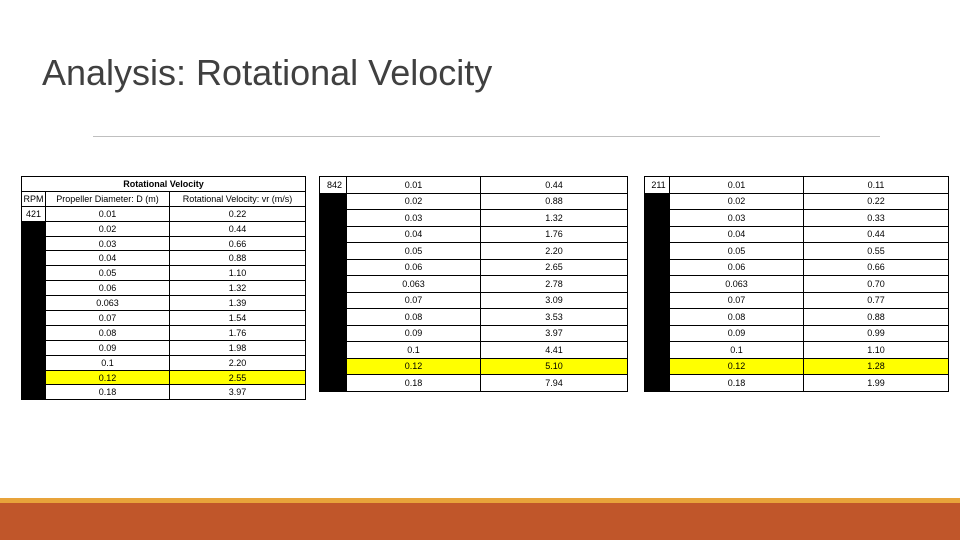 The width and height of the screenshot is (960, 540). I want to click on slide-title: Analysis: Rotational Velocity, so click(267, 72).